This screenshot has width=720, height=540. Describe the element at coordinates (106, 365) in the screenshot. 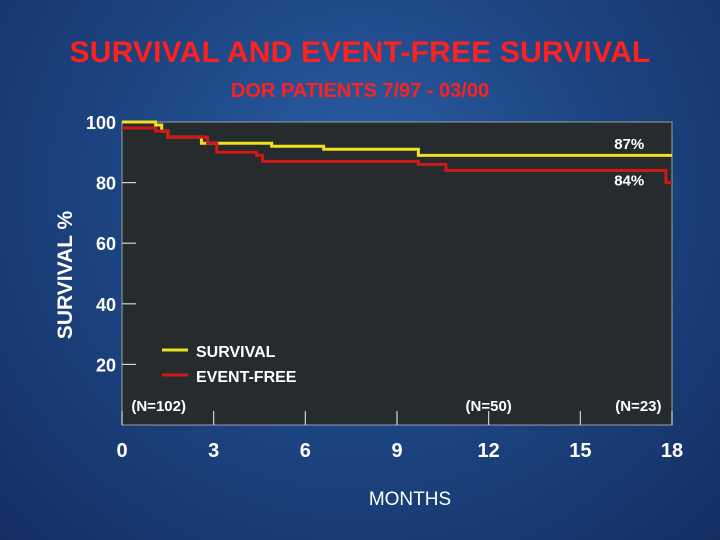

I see `y-tick-label: 20` at that location.